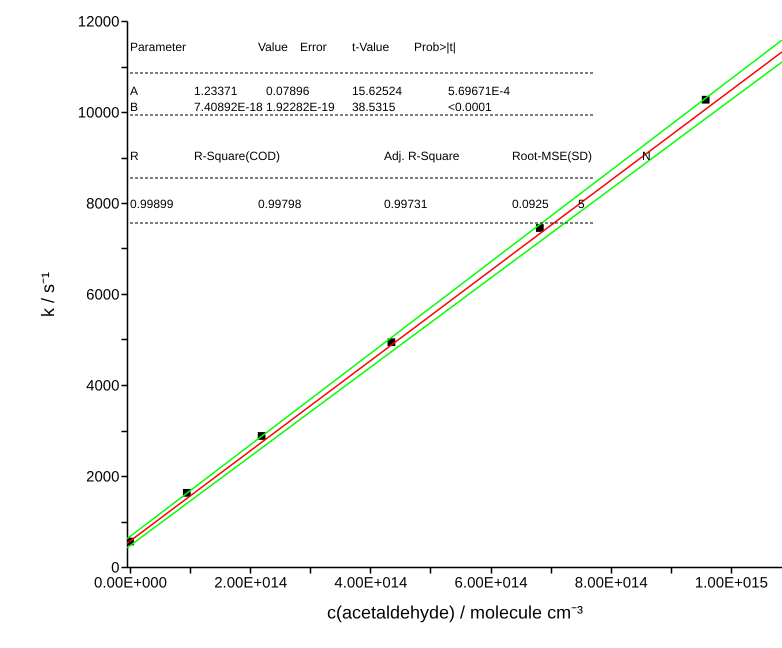 The height and width of the screenshot is (648, 782). What do you see at coordinates (216, 91) in the screenshot?
I see `annotation: 1.23371` at bounding box center [216, 91].